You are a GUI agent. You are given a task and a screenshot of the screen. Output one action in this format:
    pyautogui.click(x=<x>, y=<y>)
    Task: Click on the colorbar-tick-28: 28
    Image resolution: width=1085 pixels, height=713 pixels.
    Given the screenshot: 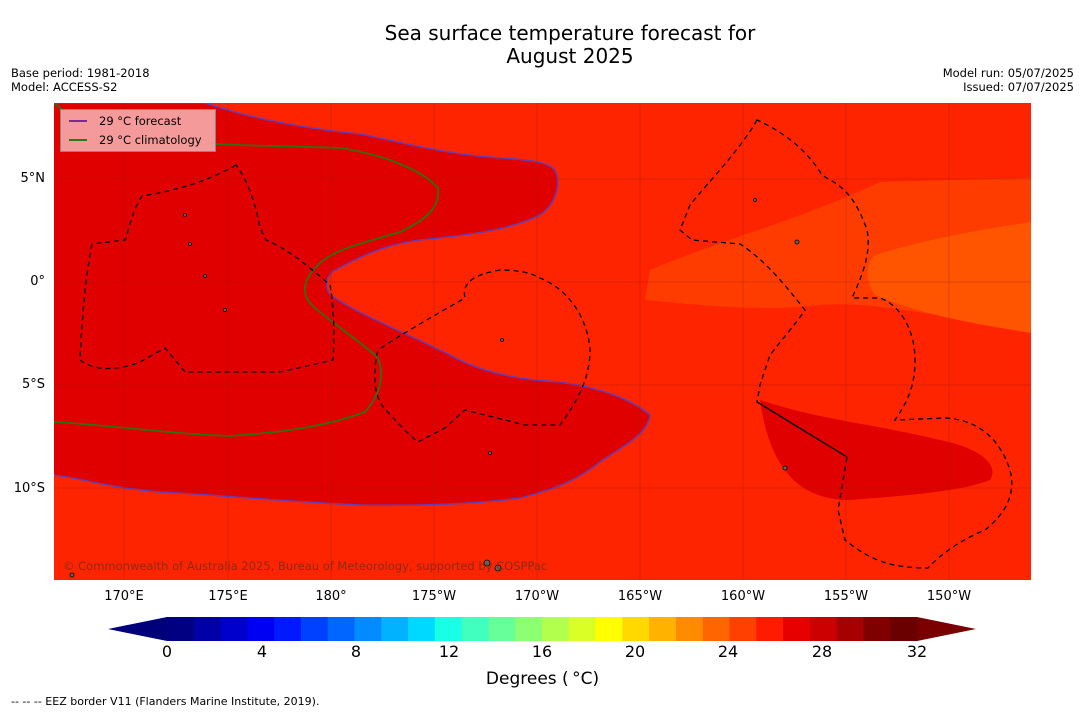 What is the action you would take?
    pyautogui.click(x=822, y=651)
    